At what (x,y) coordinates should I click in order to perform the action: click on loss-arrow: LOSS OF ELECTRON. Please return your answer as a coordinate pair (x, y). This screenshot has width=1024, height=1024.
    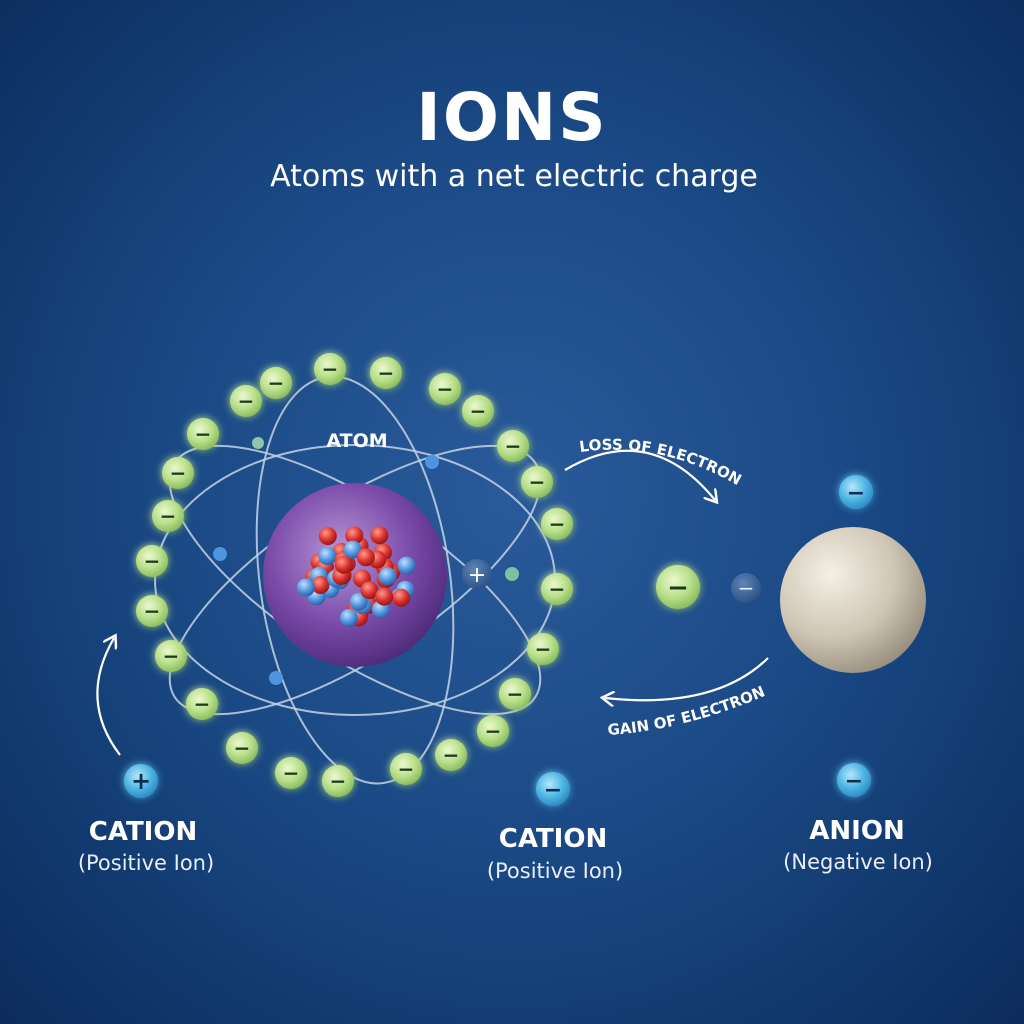
    Looking at the image, I should click on (654, 468).